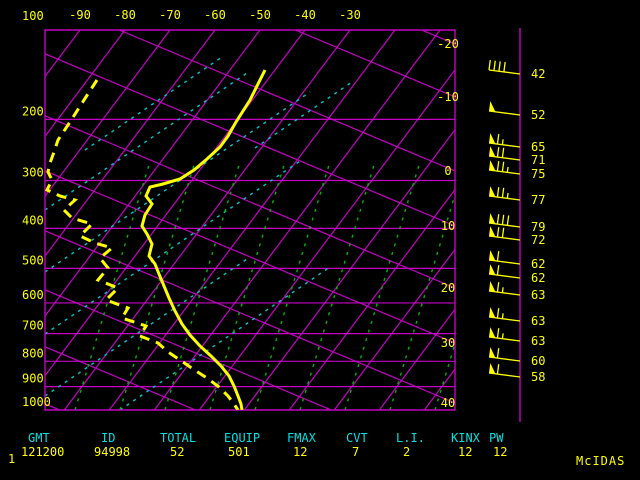 Image resolution: width=640 pixels, height=480 pixels. I want to click on isotherm-label-top: -50, so click(260, 15).